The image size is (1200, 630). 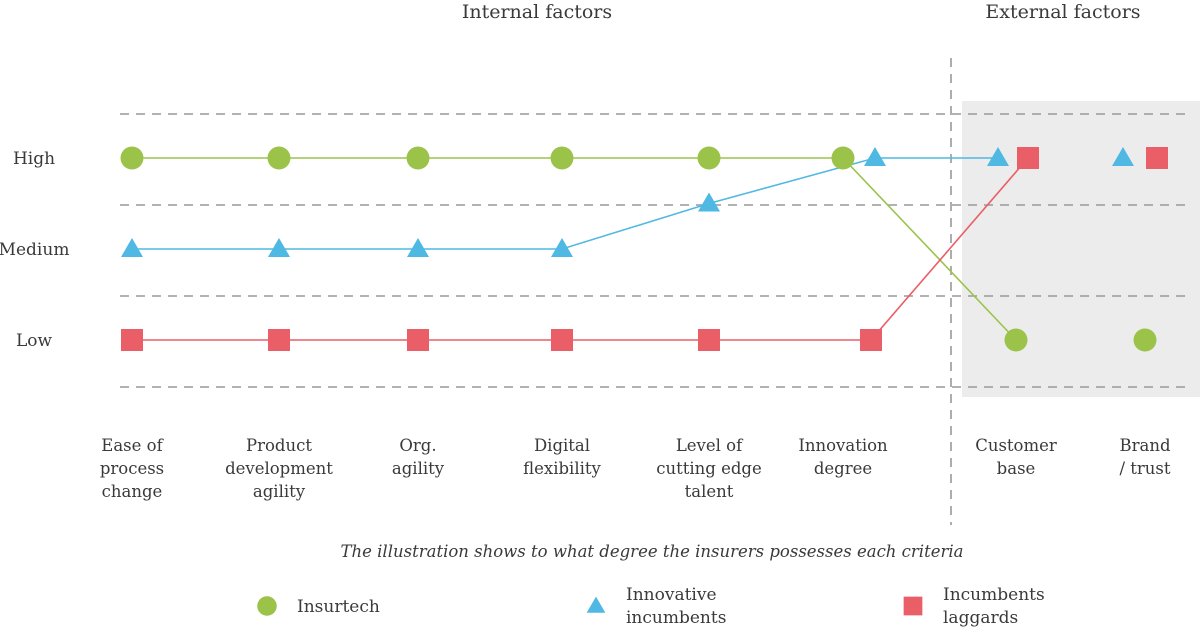 What do you see at coordinates (418, 457) in the screenshot?
I see `category-label: Org. agility` at bounding box center [418, 457].